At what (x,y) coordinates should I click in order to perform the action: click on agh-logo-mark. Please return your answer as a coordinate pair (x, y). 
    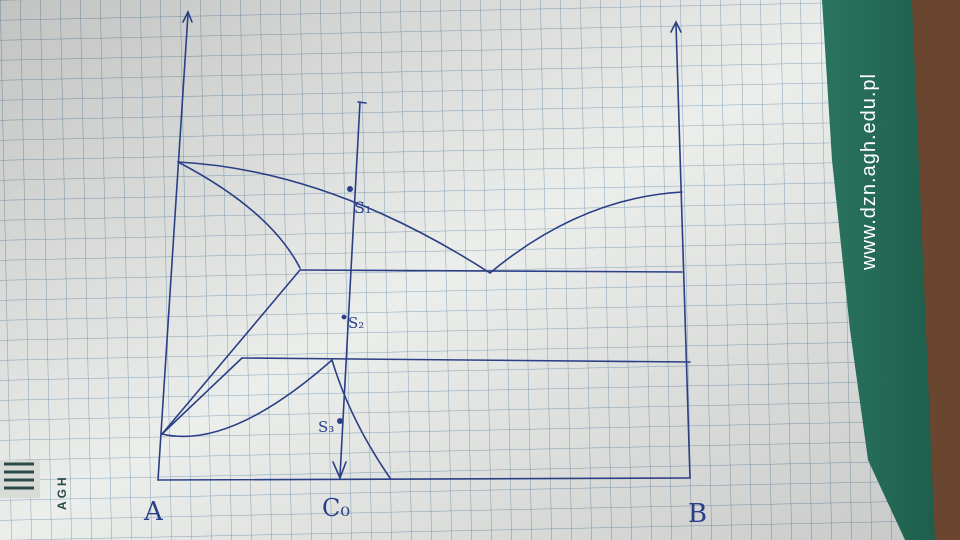
    Looking at the image, I should click on (19, 476).